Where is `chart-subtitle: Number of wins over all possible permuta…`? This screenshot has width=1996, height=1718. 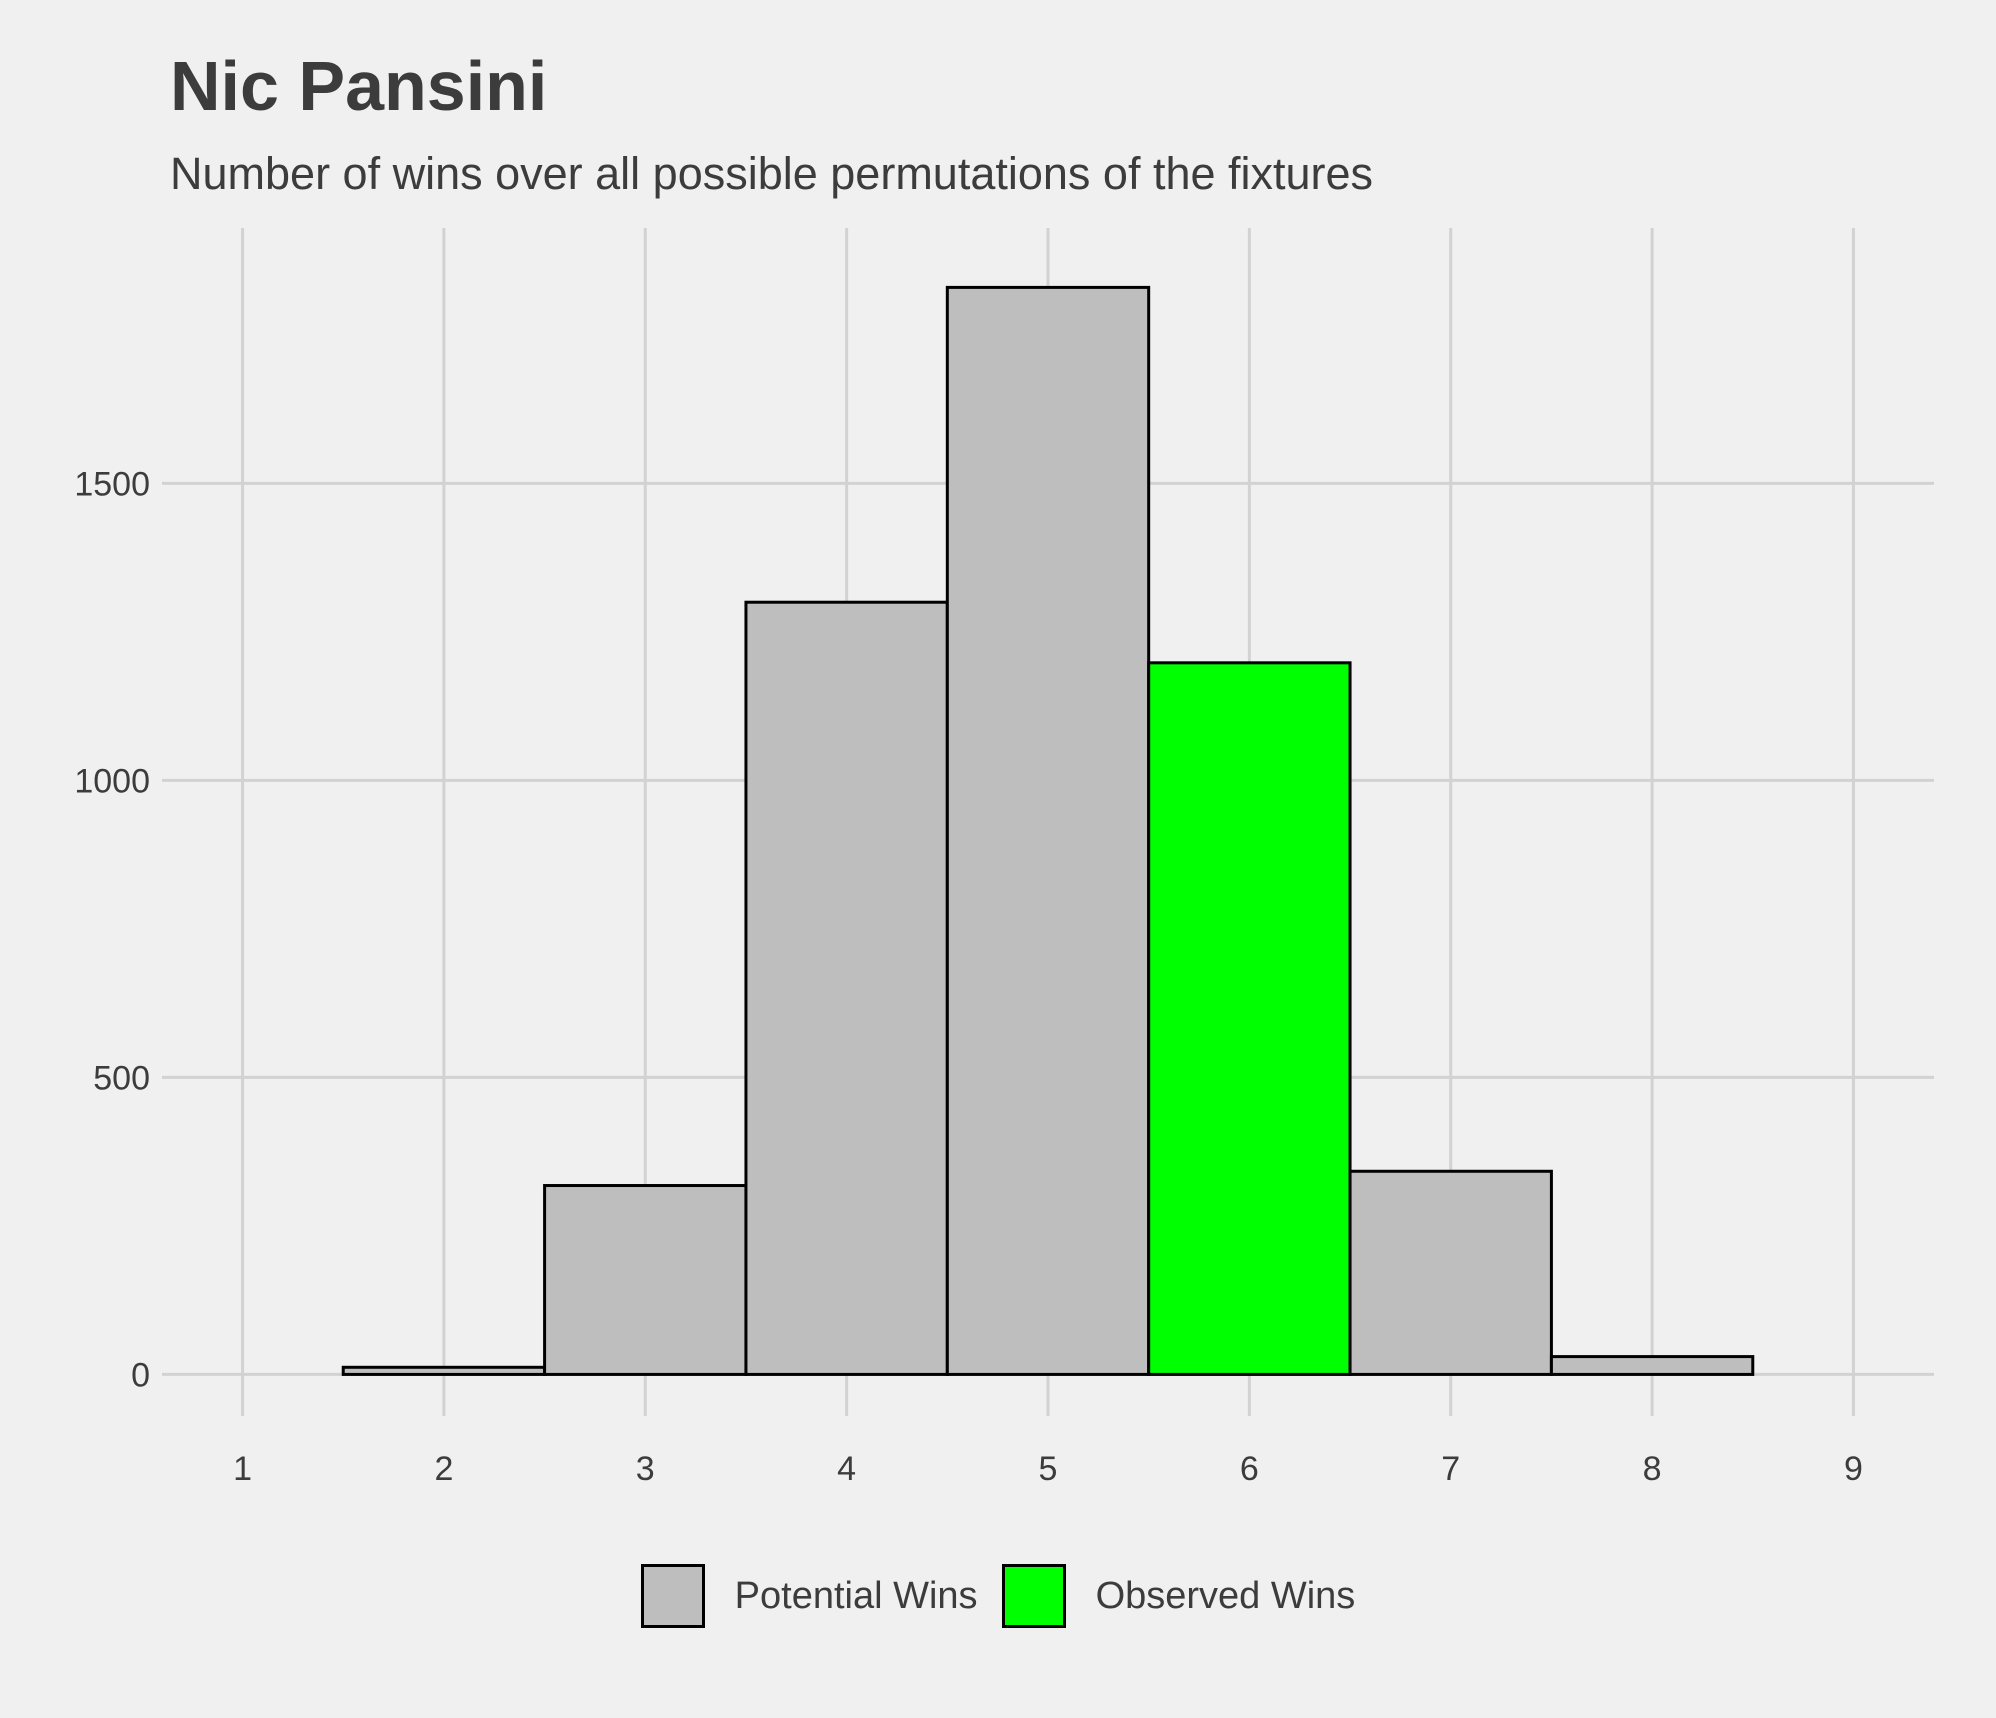
chart-subtitle: Number of wins over all possible permuta… is located at coordinates (772, 173).